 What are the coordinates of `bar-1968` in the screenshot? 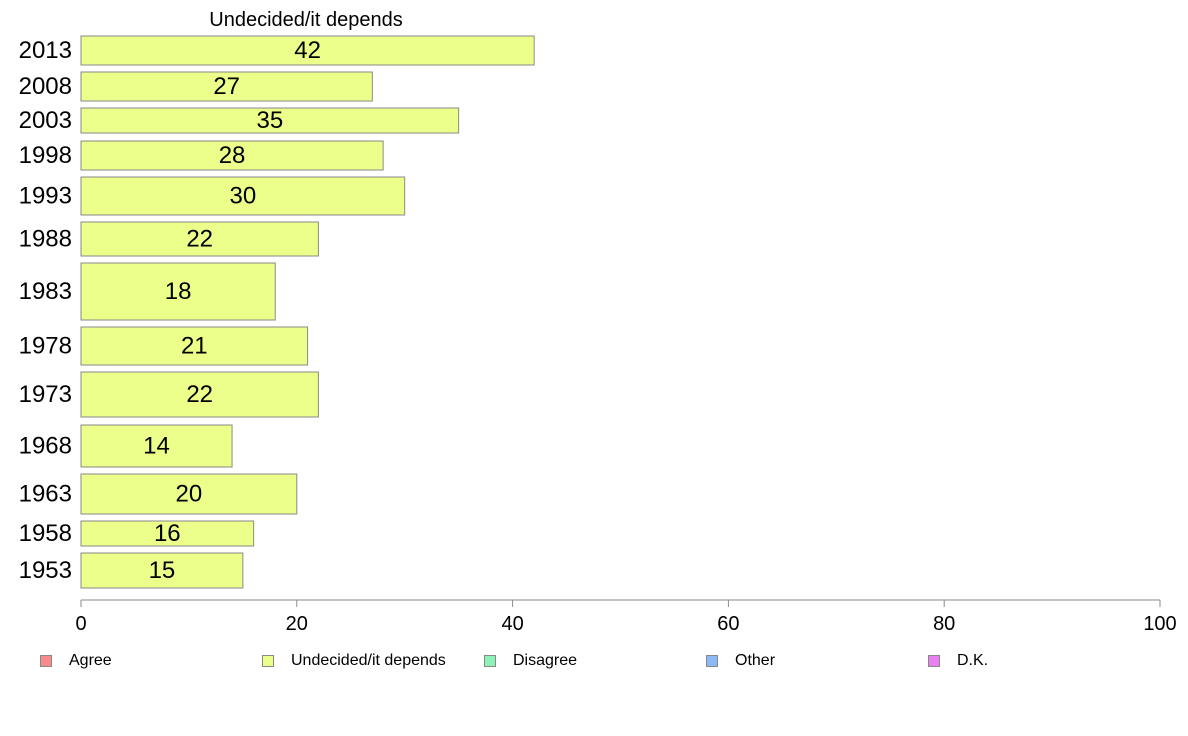 It's located at (156, 446).